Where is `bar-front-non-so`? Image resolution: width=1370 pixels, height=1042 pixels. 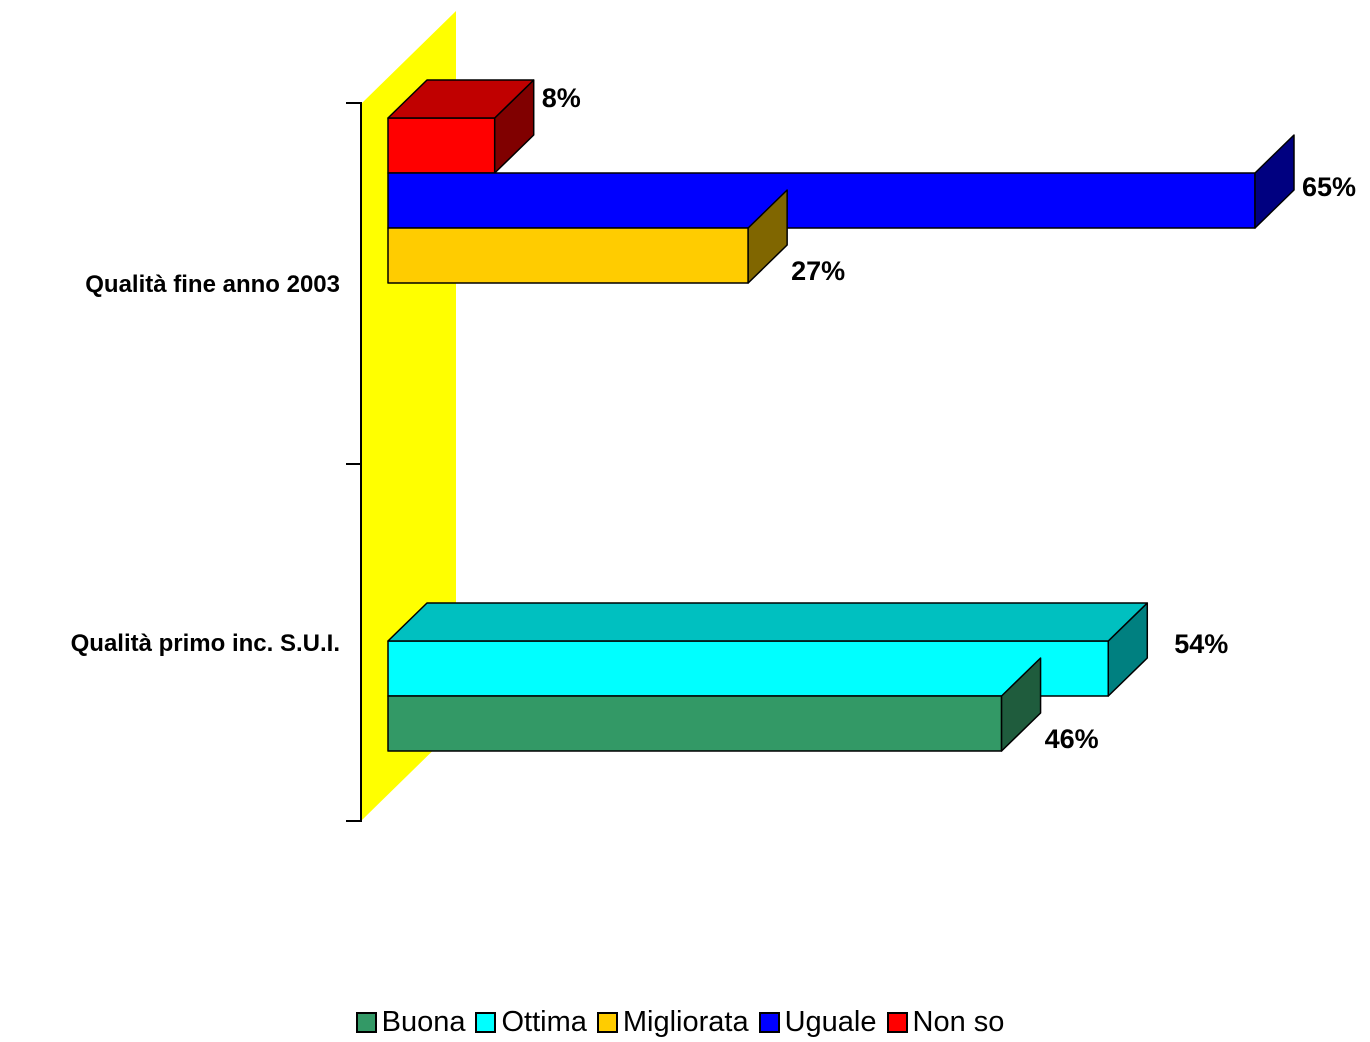
bar-front-non-so is located at coordinates (441, 145).